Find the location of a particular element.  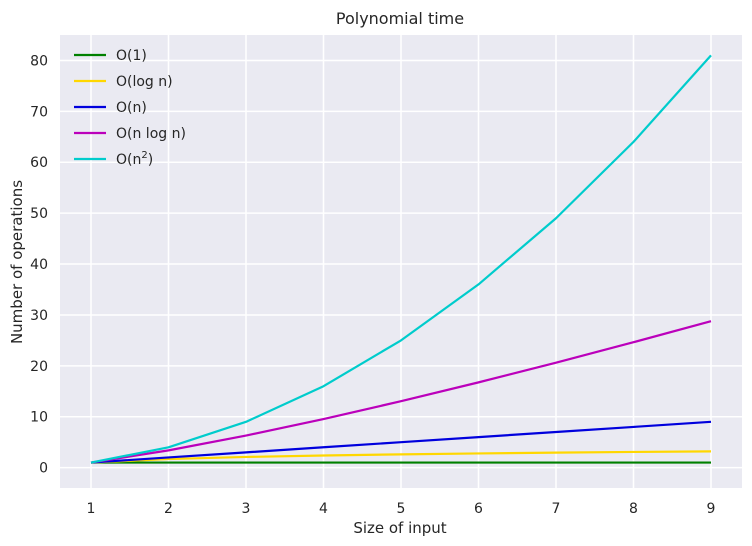

x-tick-label: 5 is located at coordinates (401, 509).